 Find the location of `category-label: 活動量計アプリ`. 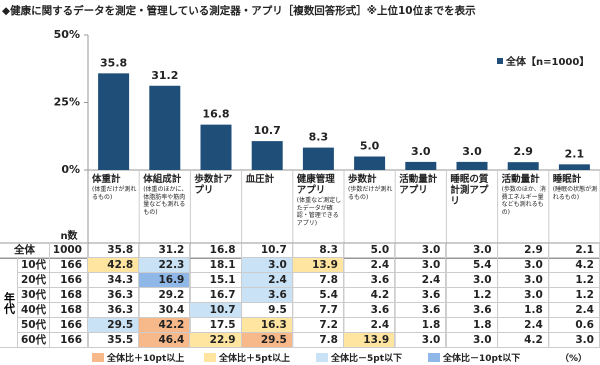

category-label: 活動量計アプリ is located at coordinates (418, 185).